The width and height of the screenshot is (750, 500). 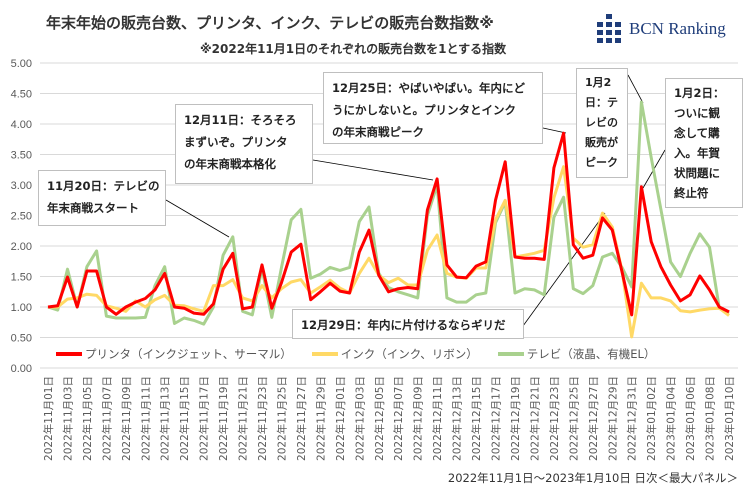 What do you see at coordinates (591, 354) in the screenshot?
I see `legend-label-tv: テレビ（液晶、有機EL）` at bounding box center [591, 354].